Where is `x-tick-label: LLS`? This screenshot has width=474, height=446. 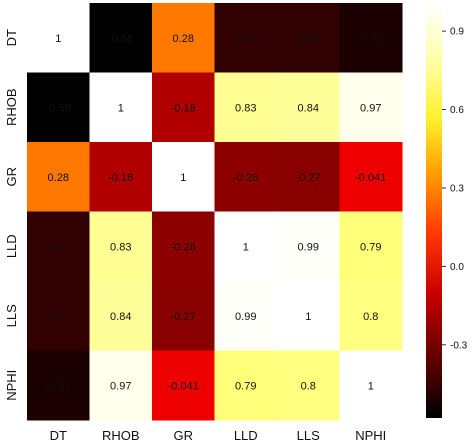
x-tick-label: LLS is located at coordinates (308, 435).